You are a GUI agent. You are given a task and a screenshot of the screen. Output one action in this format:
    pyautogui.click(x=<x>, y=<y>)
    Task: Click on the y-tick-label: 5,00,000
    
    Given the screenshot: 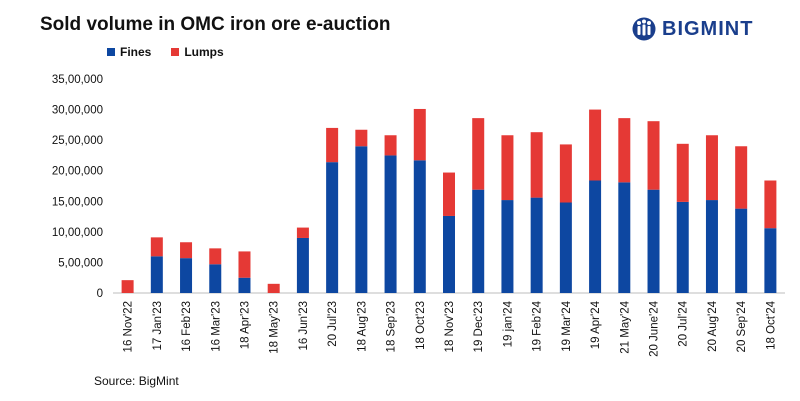 What is the action you would take?
    pyautogui.click(x=80, y=263)
    